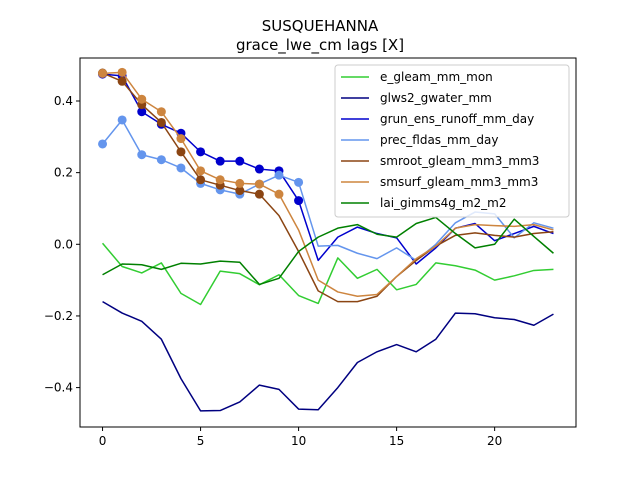  What do you see at coordinates (459, 182) in the screenshot?
I see `legend-label: smsurf_gleam_mm3_mm3` at bounding box center [459, 182].